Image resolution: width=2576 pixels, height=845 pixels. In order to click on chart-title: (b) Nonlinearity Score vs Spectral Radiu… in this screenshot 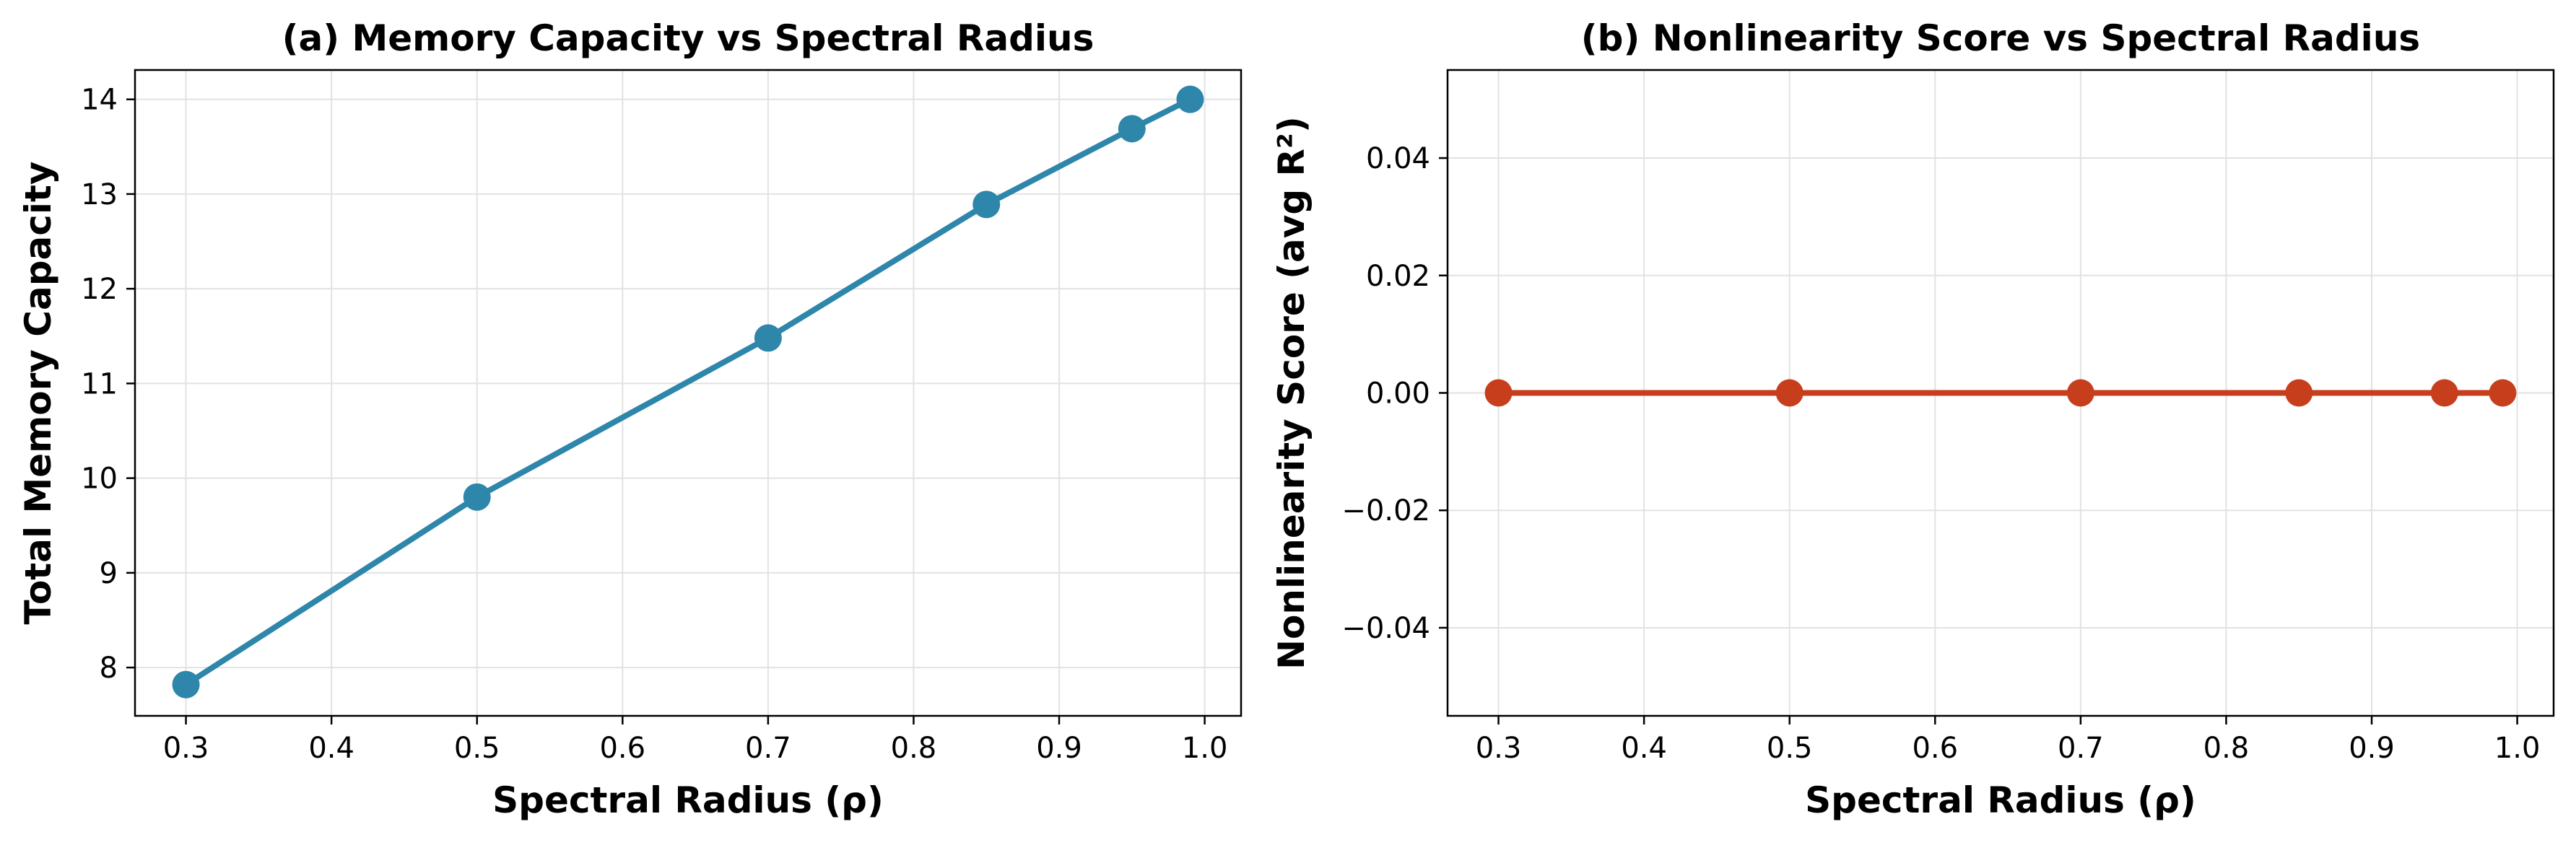, I will do `click(2000, 38)`.